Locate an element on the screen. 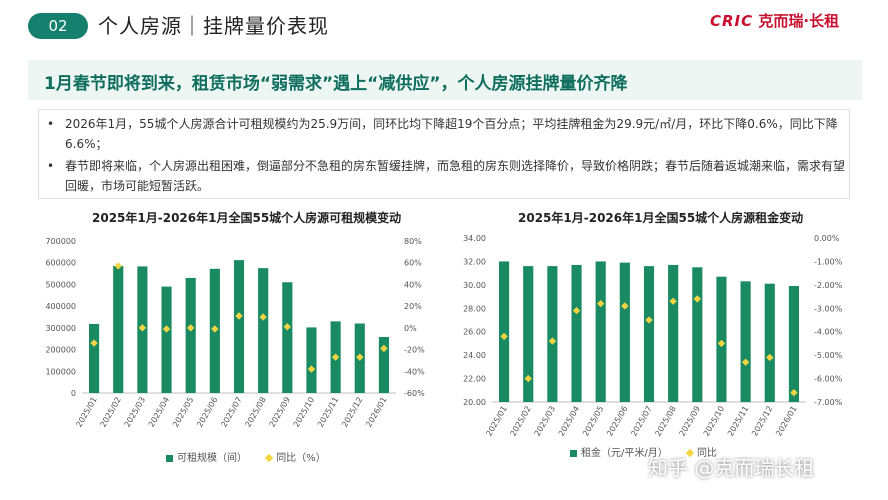 This screenshot has height=500, width=888. legend-bar-label: 租金（元/平米/月） is located at coordinates (624, 453).